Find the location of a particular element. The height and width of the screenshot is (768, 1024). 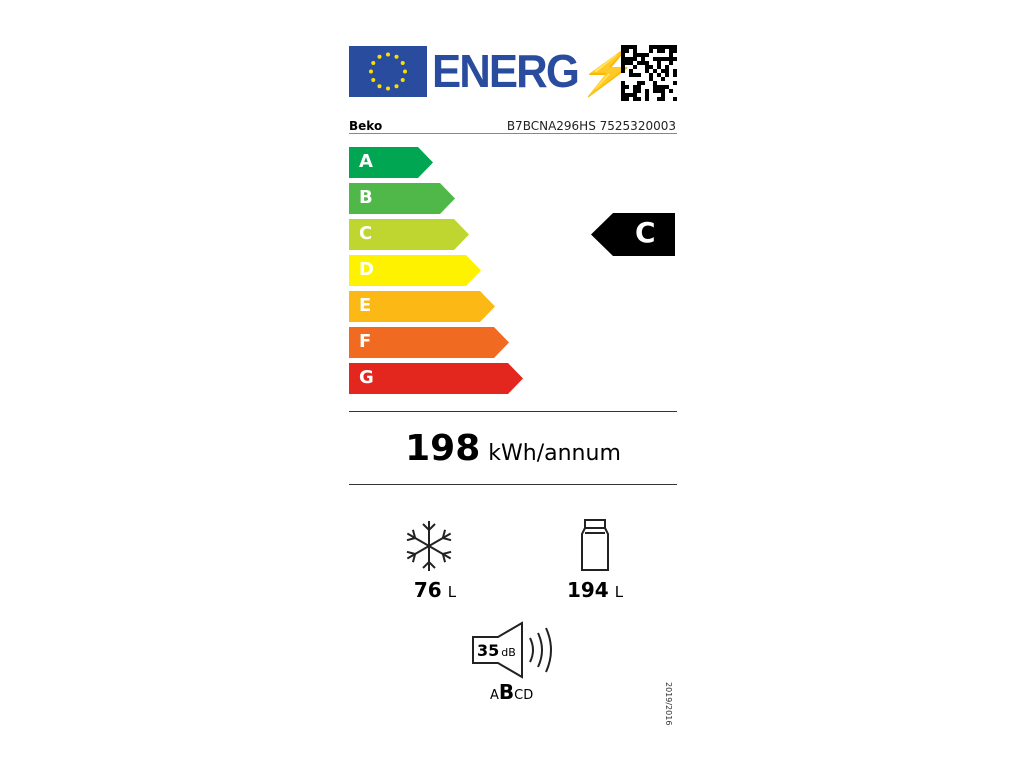

fridge-volume: 194 L is located at coordinates (595, 590).